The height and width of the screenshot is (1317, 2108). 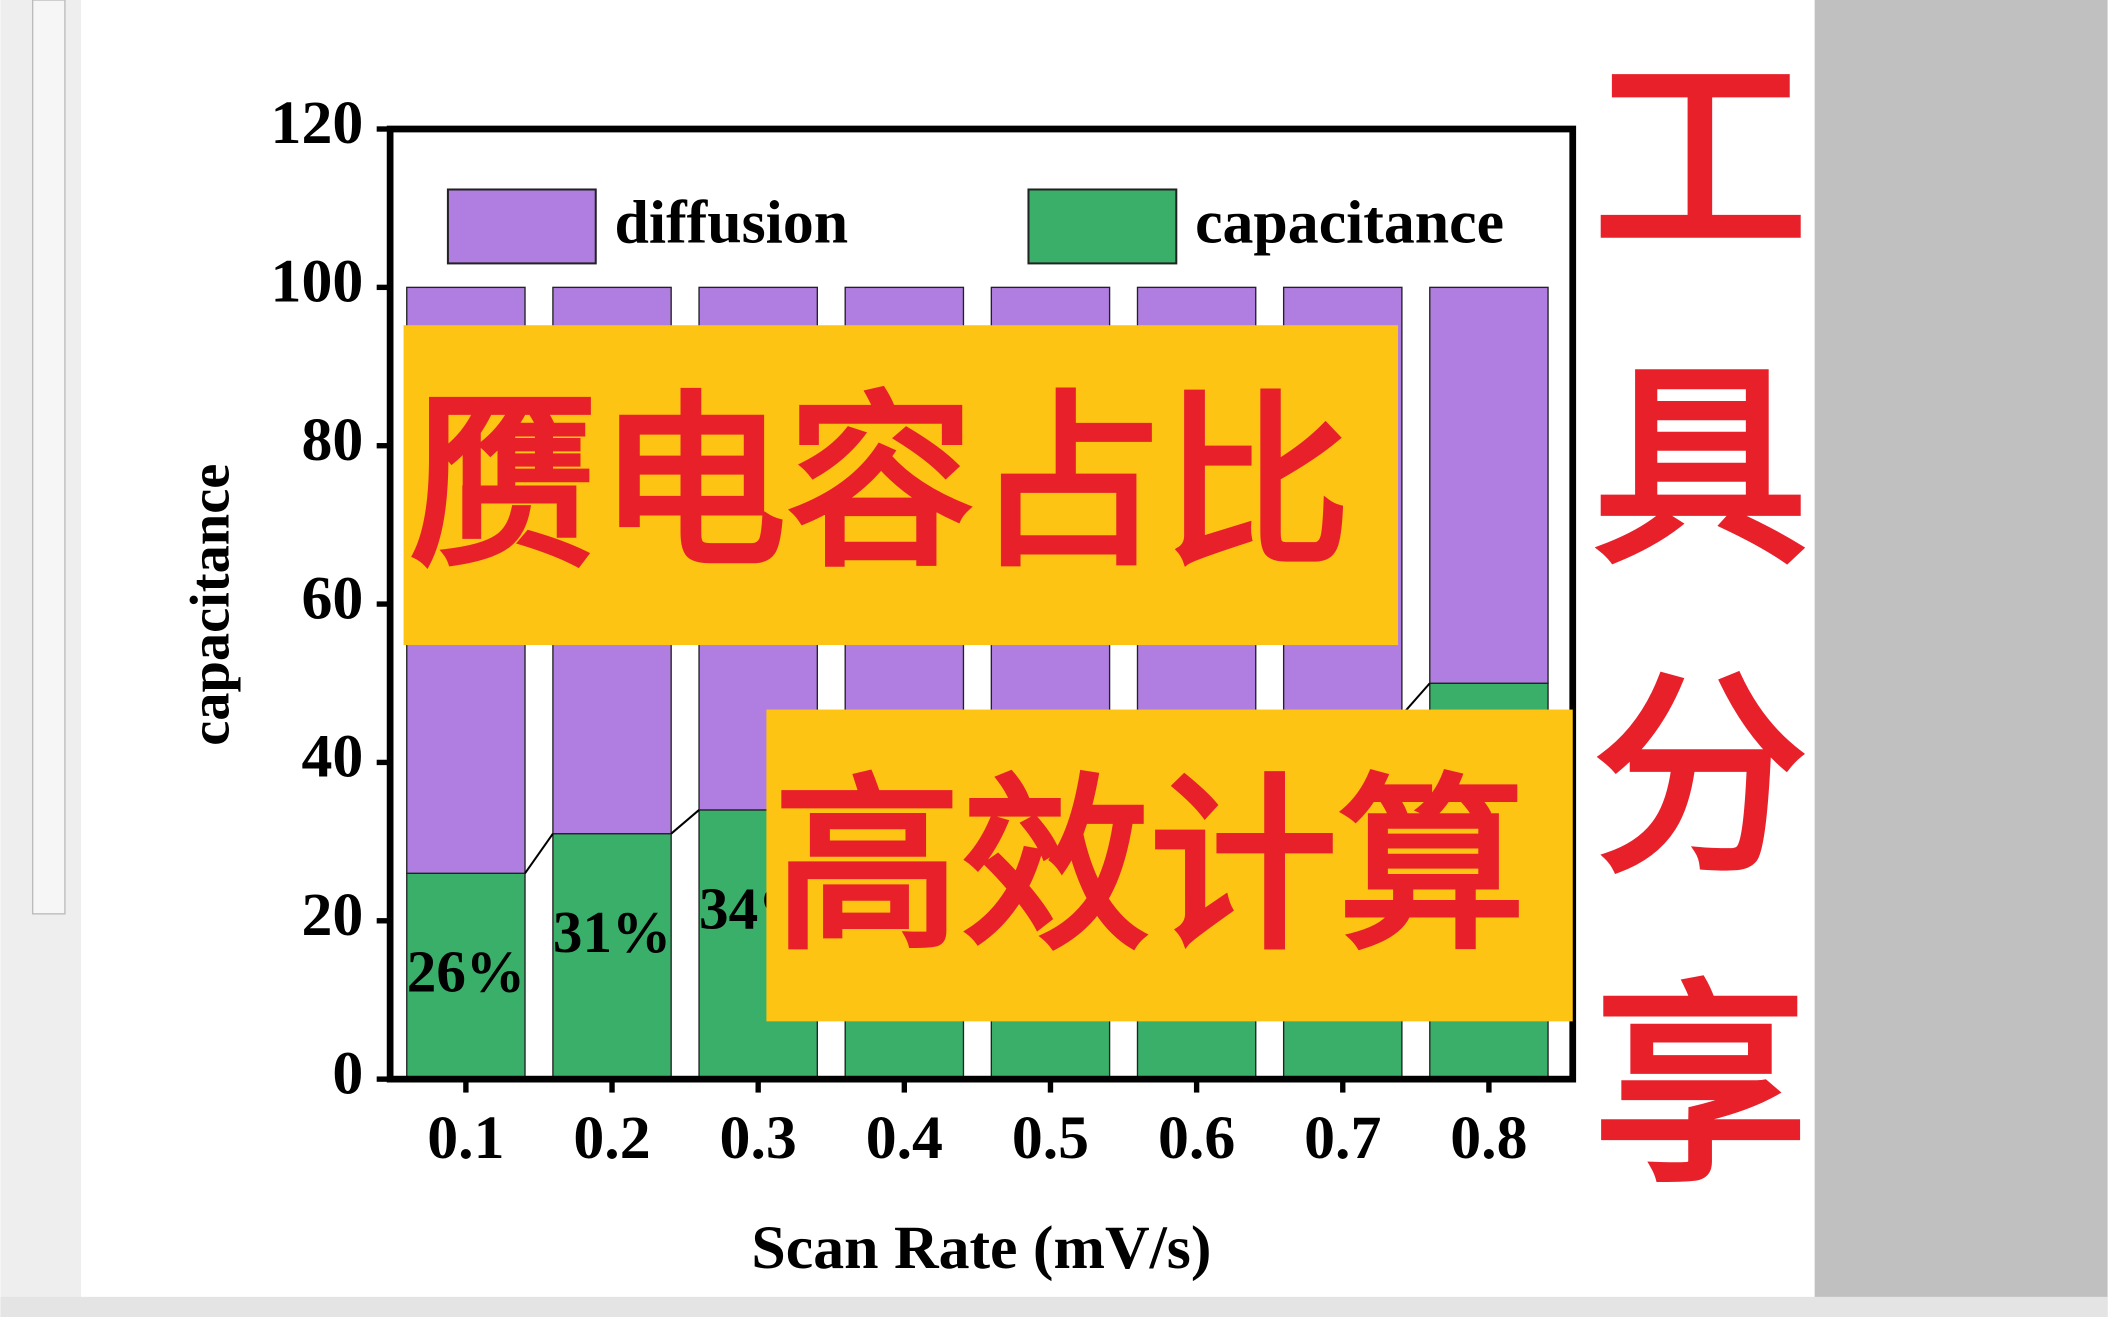 What do you see at coordinates (48, 457) in the screenshot?
I see `tool-palette` at bounding box center [48, 457].